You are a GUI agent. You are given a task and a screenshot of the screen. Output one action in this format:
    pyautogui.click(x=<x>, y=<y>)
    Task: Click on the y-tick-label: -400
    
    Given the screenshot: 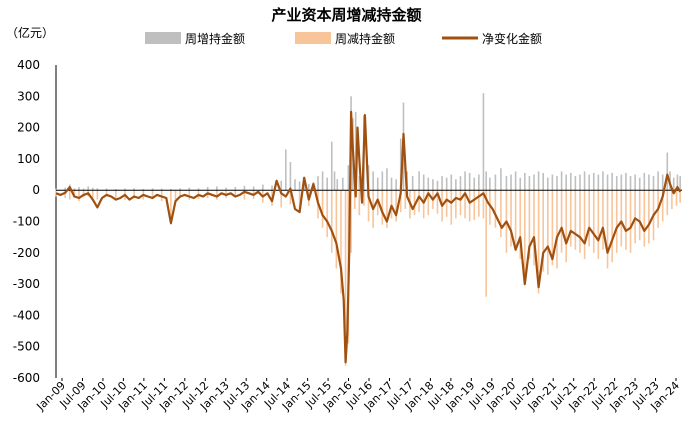 What is the action you would take?
    pyautogui.click(x=26, y=315)
    